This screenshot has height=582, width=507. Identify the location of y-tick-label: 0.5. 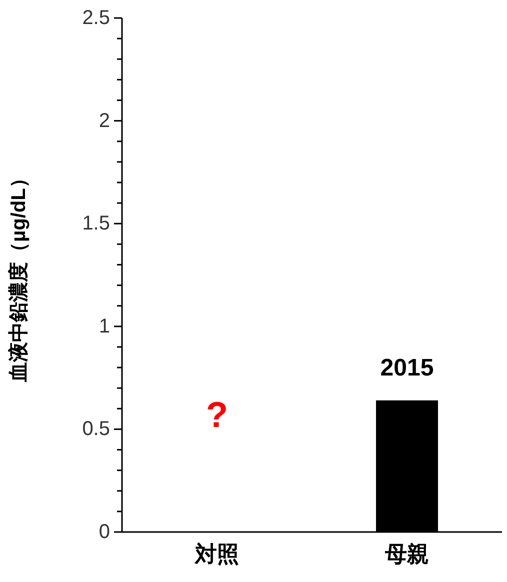
(96, 429).